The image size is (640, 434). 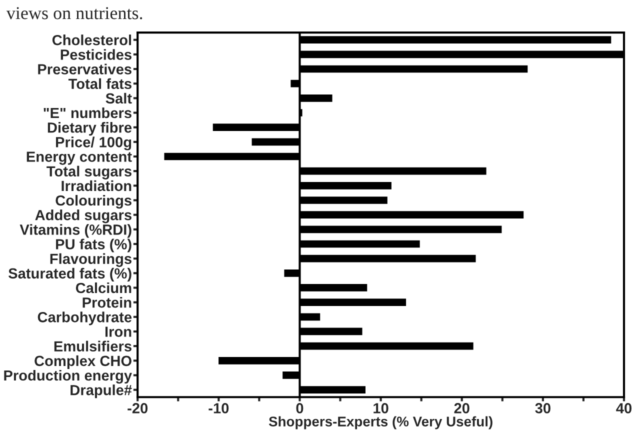 What do you see at coordinates (624, 408) in the screenshot?
I see `x-tick-label: 40` at bounding box center [624, 408].